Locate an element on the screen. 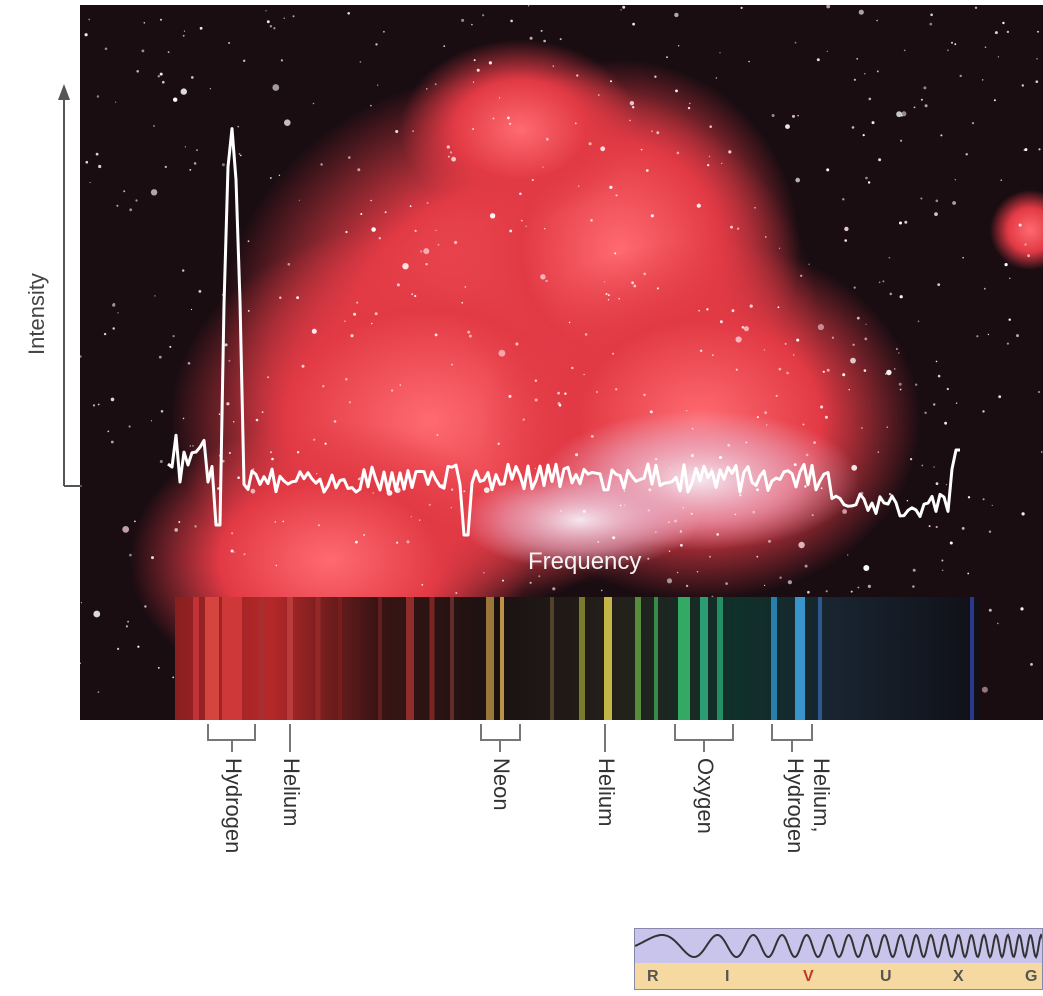 The width and height of the screenshot is (1043, 996). band-r: R is located at coordinates (653, 976).